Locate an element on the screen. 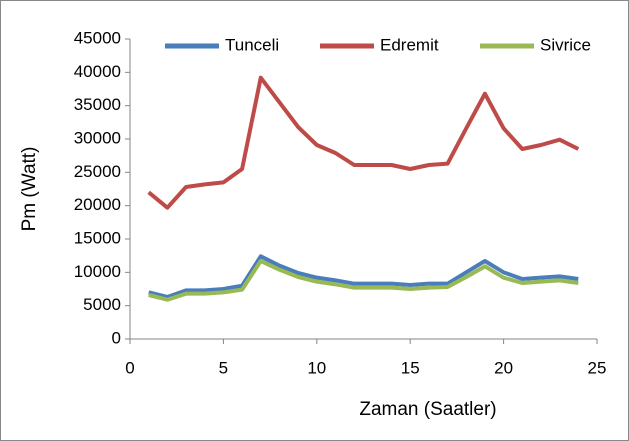  x-tick-label: 20 is located at coordinates (503, 367).